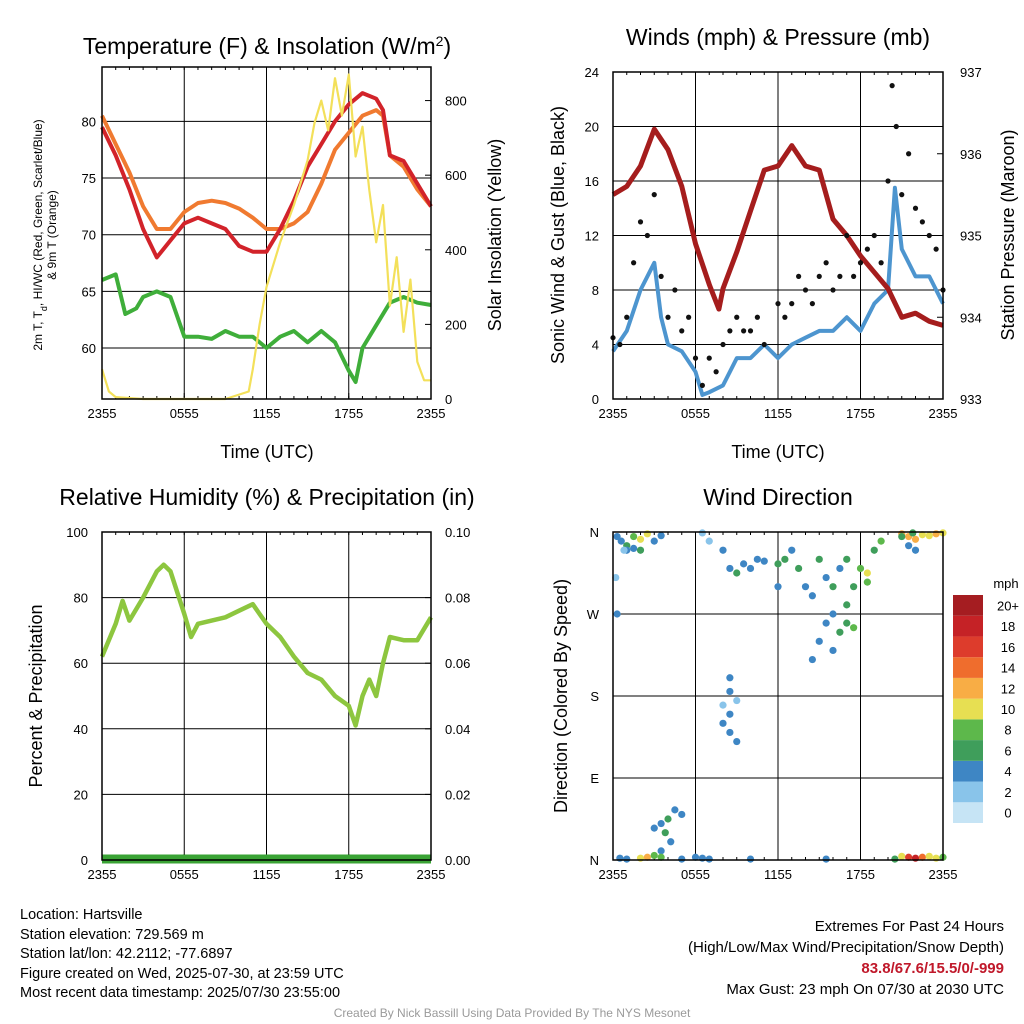  What do you see at coordinates (777, 452) in the screenshot?
I see `winds-xlabel: Time (UTC)` at bounding box center [777, 452].